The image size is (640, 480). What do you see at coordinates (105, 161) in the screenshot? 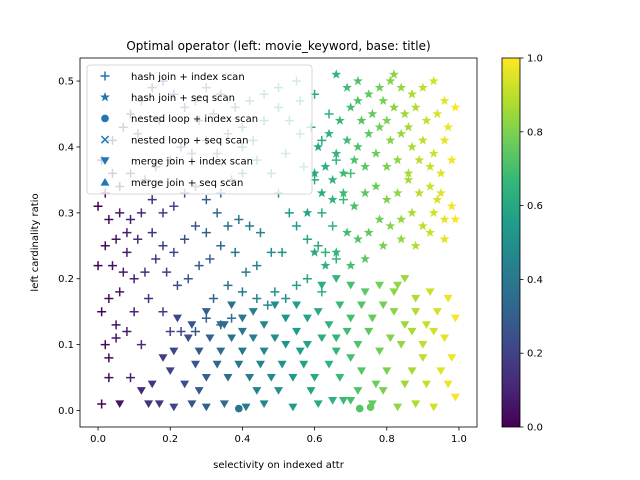
I see `legend-triangle-down-icon` at bounding box center [105, 161].